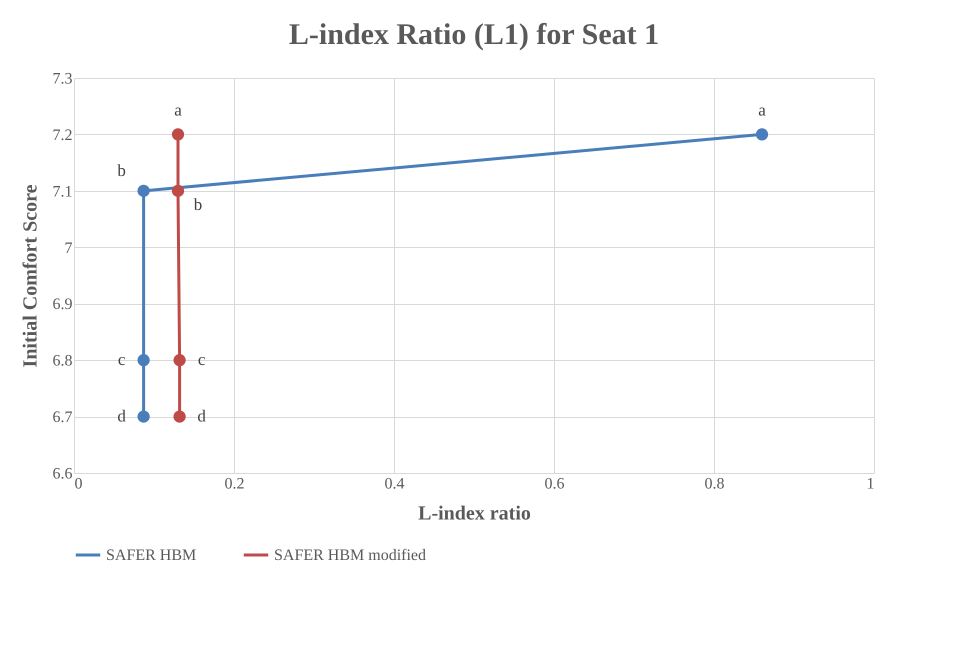  Describe the element at coordinates (78, 484) in the screenshot. I see `x-tick-label: 0` at that location.